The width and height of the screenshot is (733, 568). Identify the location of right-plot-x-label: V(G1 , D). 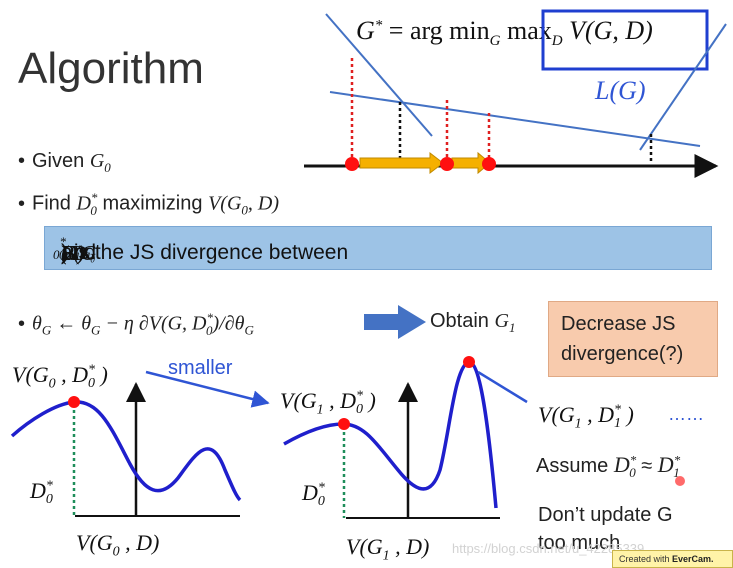
(388, 549).